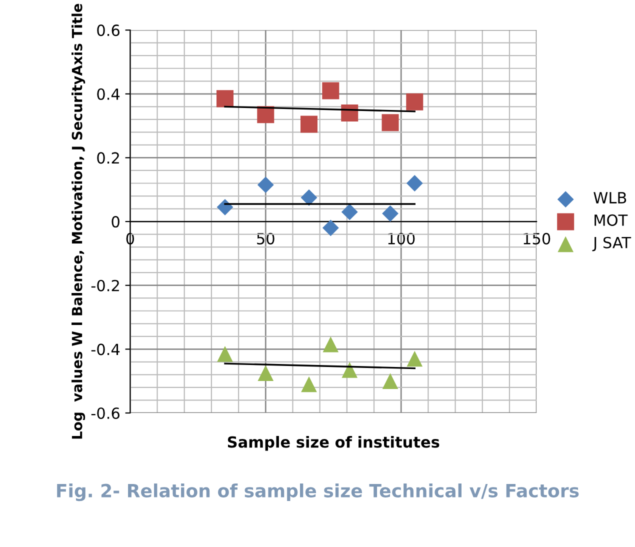 Image resolution: width=635 pixels, height=547 pixels. What do you see at coordinates (537, 238) in the screenshot?
I see `x-tick-label: 150` at bounding box center [537, 238].